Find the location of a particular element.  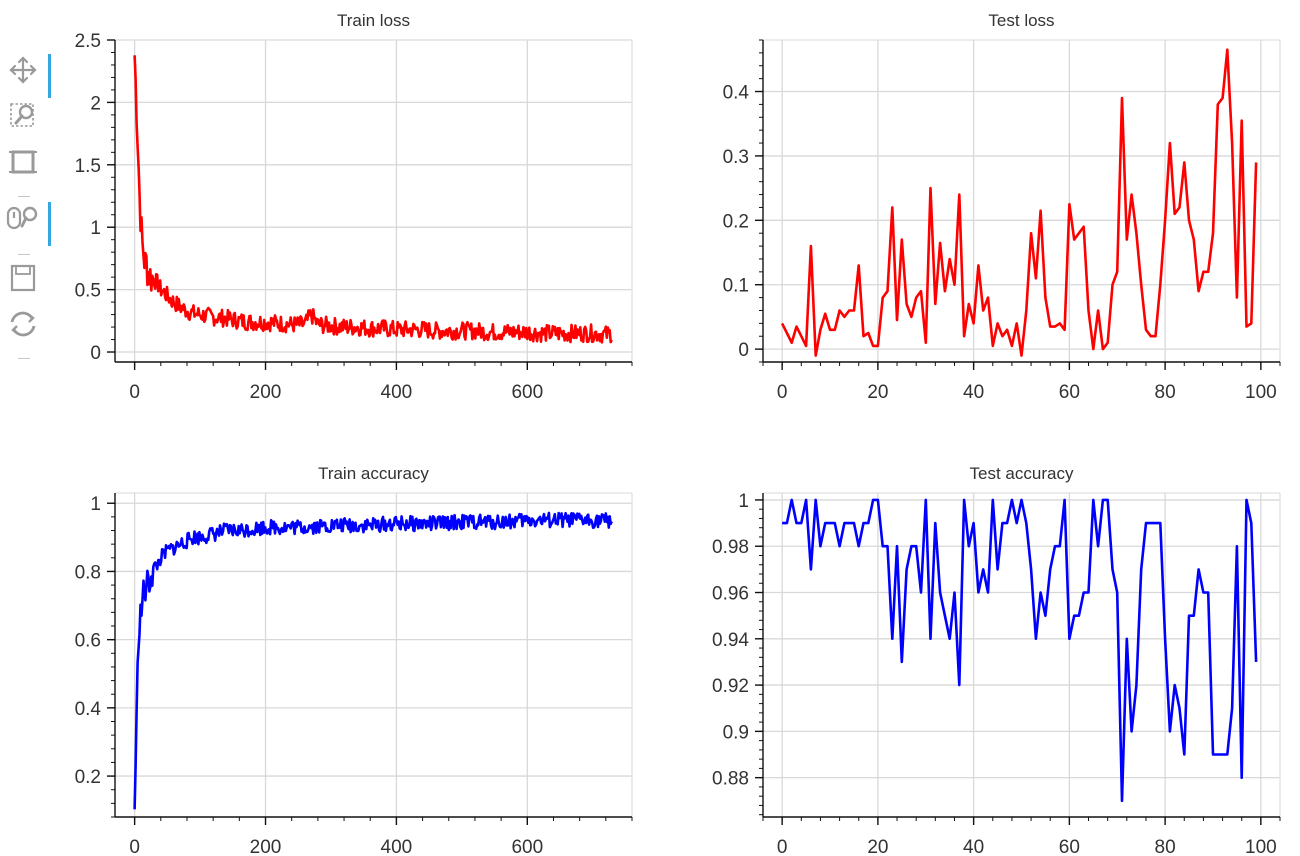

pan-tool-icon is located at coordinates (23, 70).